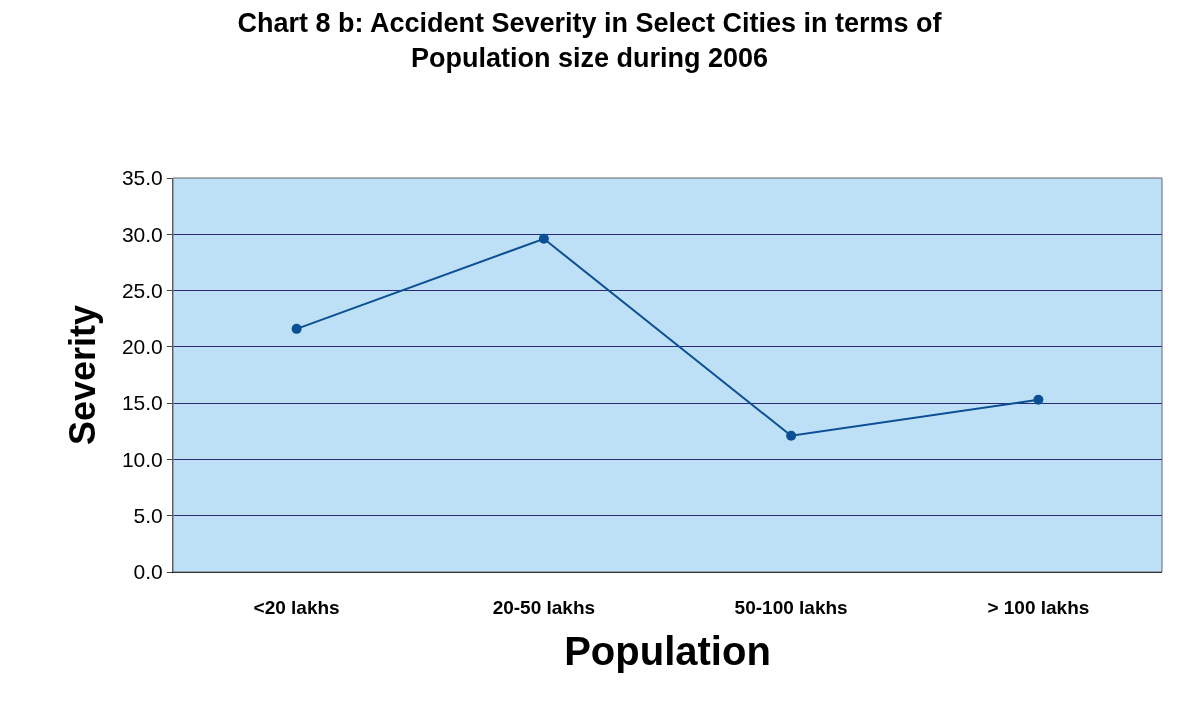  I want to click on y-tick-label: 25.0, so click(142, 290).